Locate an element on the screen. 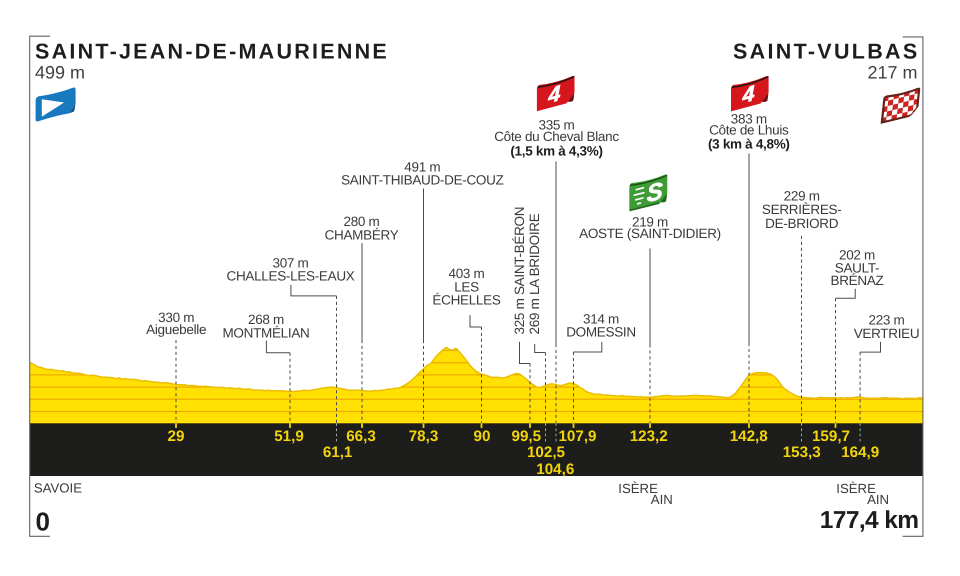 This screenshot has height=576, width=960. svg-text: DE-BRIORD is located at coordinates (802, 223).